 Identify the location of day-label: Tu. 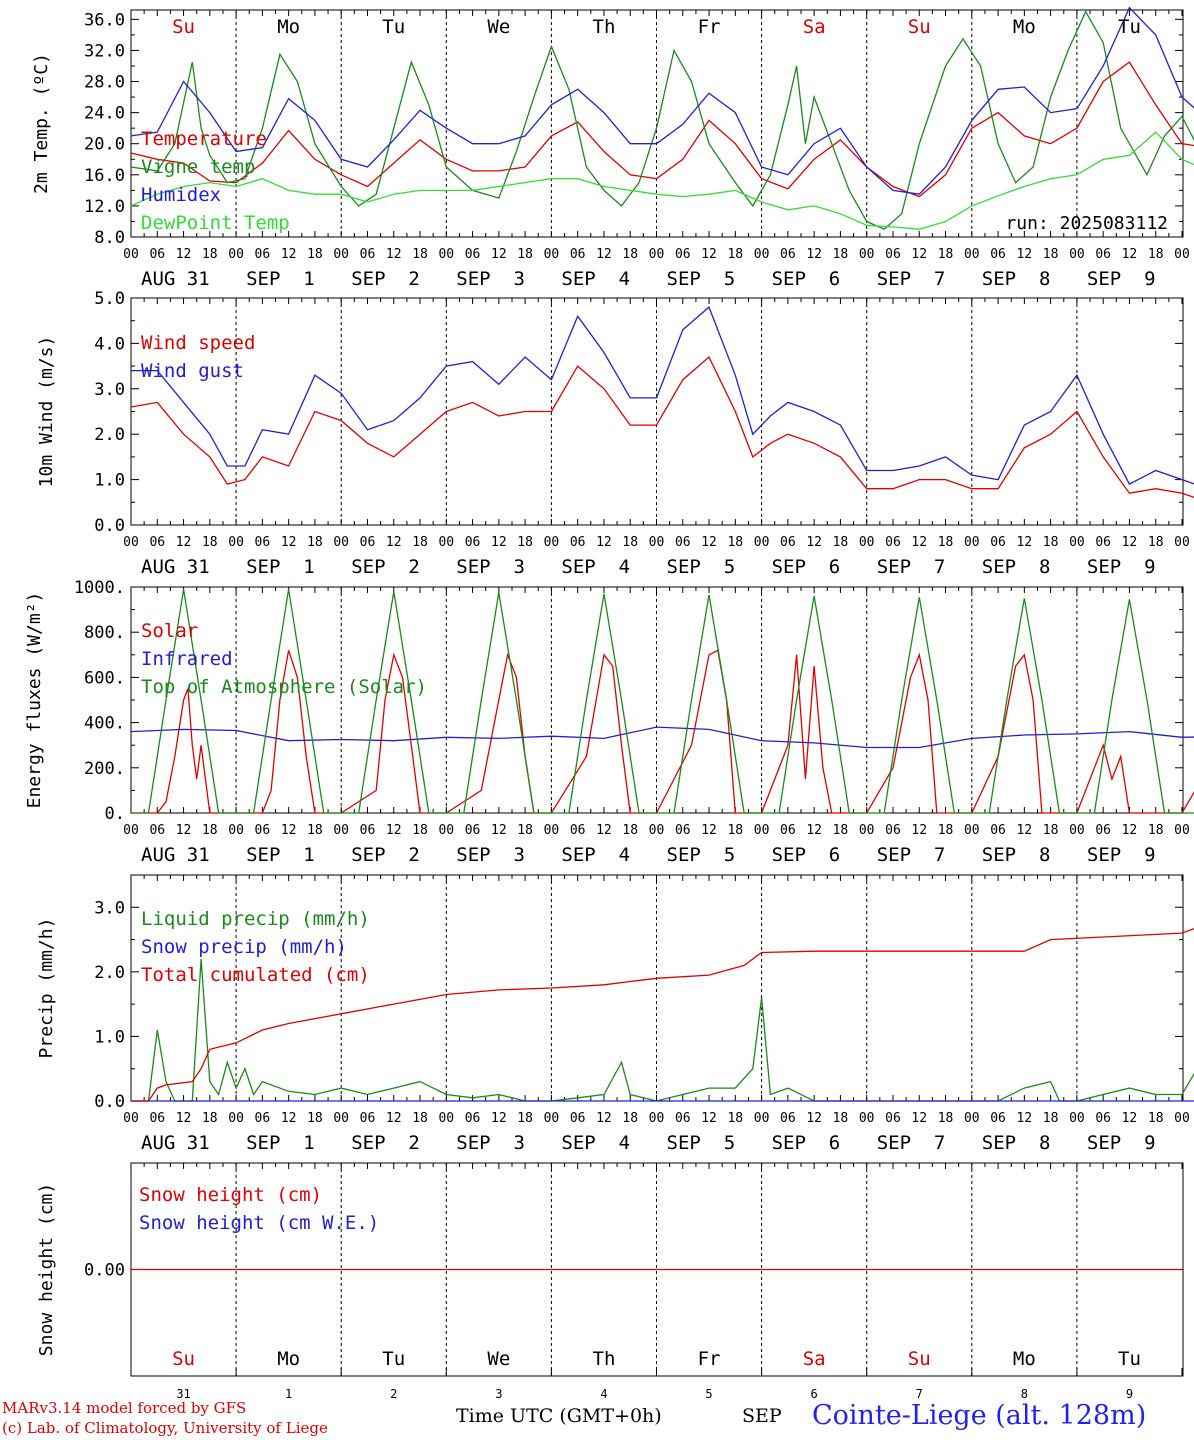
(393, 1359).